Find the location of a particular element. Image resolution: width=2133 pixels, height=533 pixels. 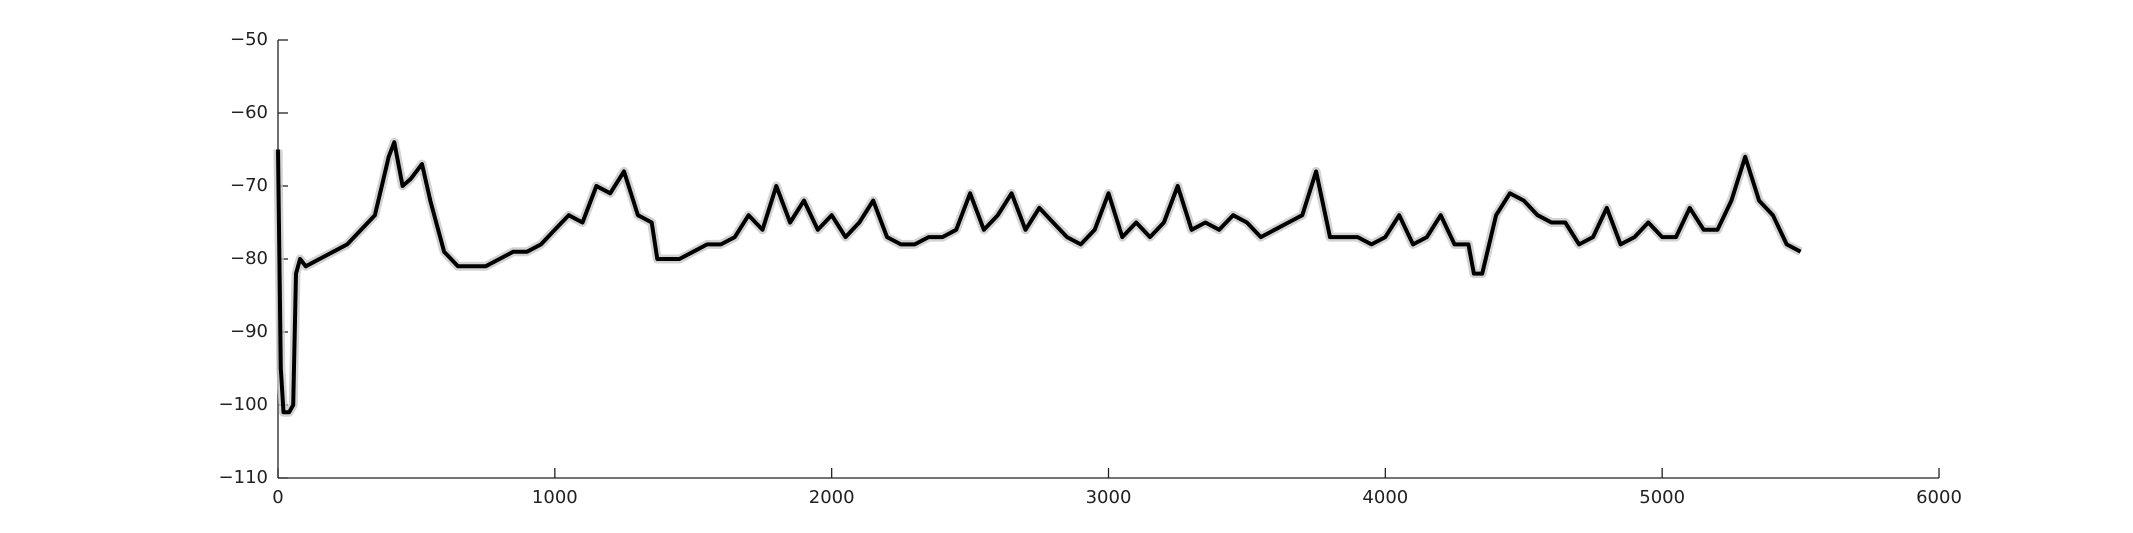

x-tick-label: 5000 is located at coordinates (1662, 497).